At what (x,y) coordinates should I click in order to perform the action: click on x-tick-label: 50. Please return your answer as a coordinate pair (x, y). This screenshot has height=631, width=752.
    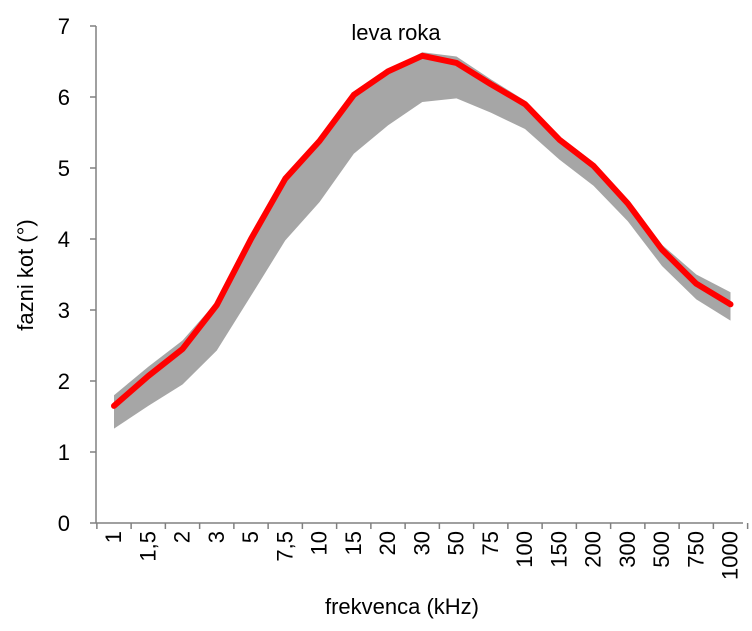
    Looking at the image, I should click on (456, 543).